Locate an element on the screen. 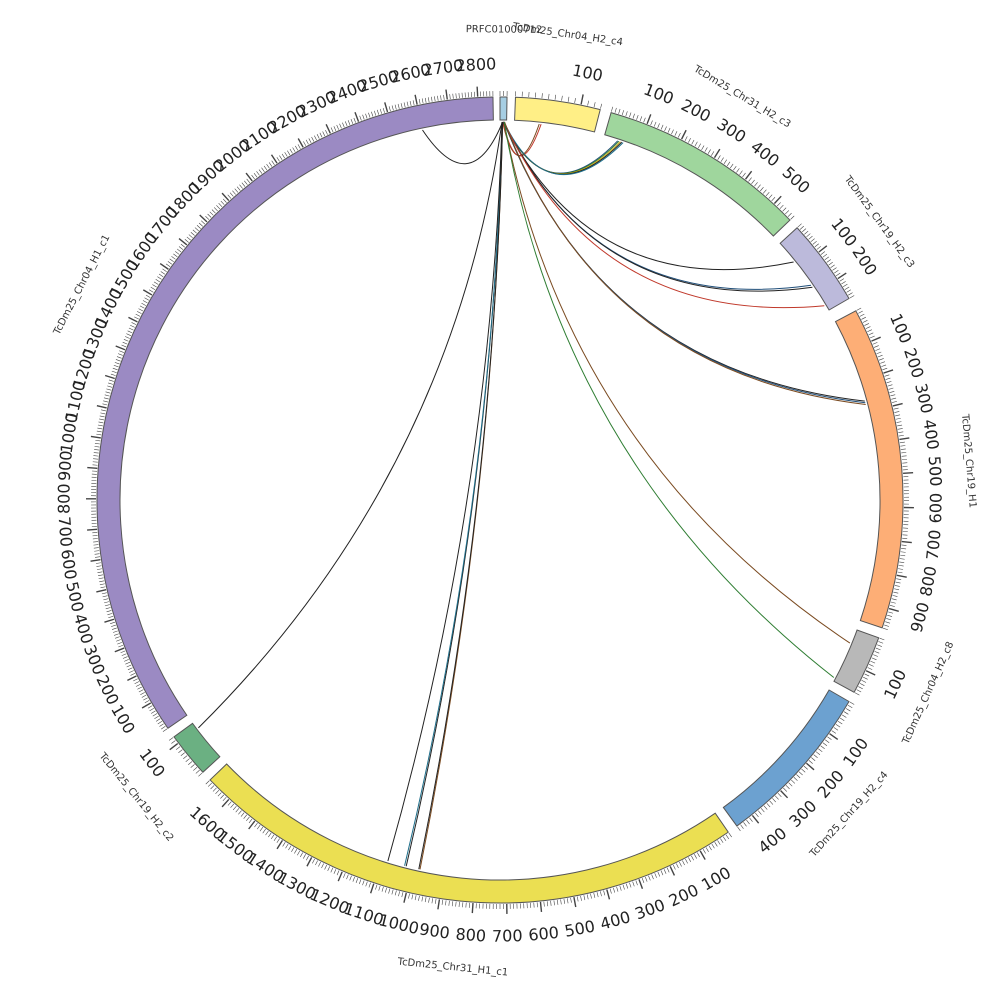 This screenshot has width=1000, height=1000. tick-label: 300 is located at coordinates (731, 130).